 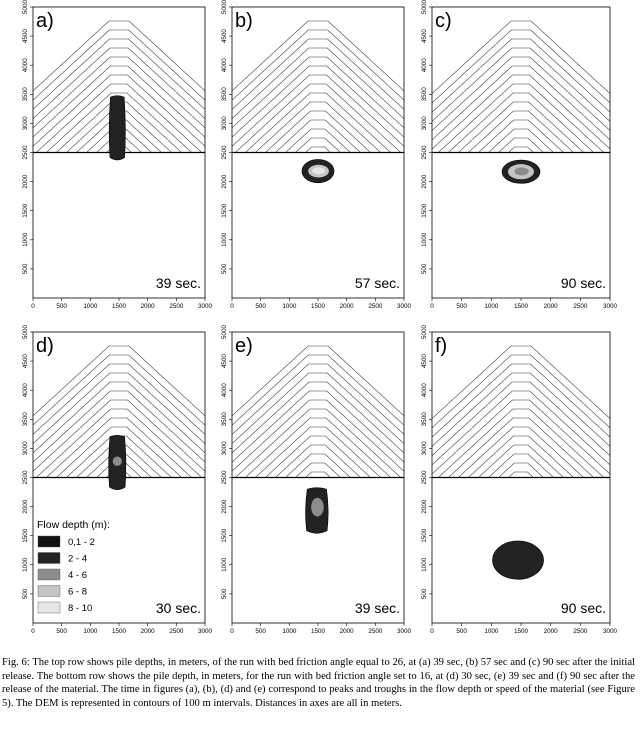 What do you see at coordinates (610, 631) in the screenshot?
I see `x-tick-label: 3000` at bounding box center [610, 631].